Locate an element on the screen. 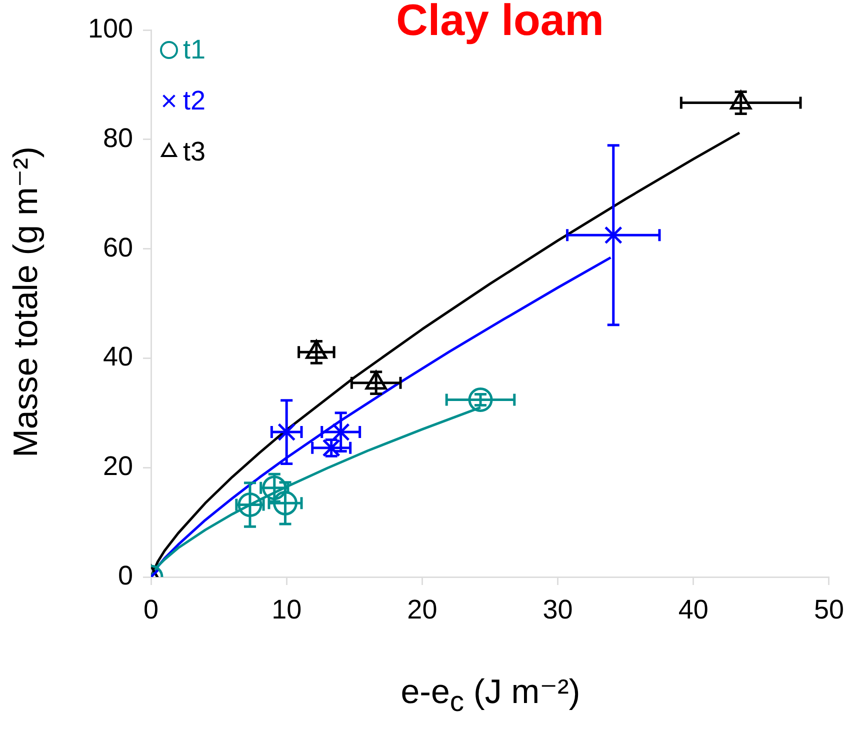  y-tick-label: 40 is located at coordinates (117, 357).